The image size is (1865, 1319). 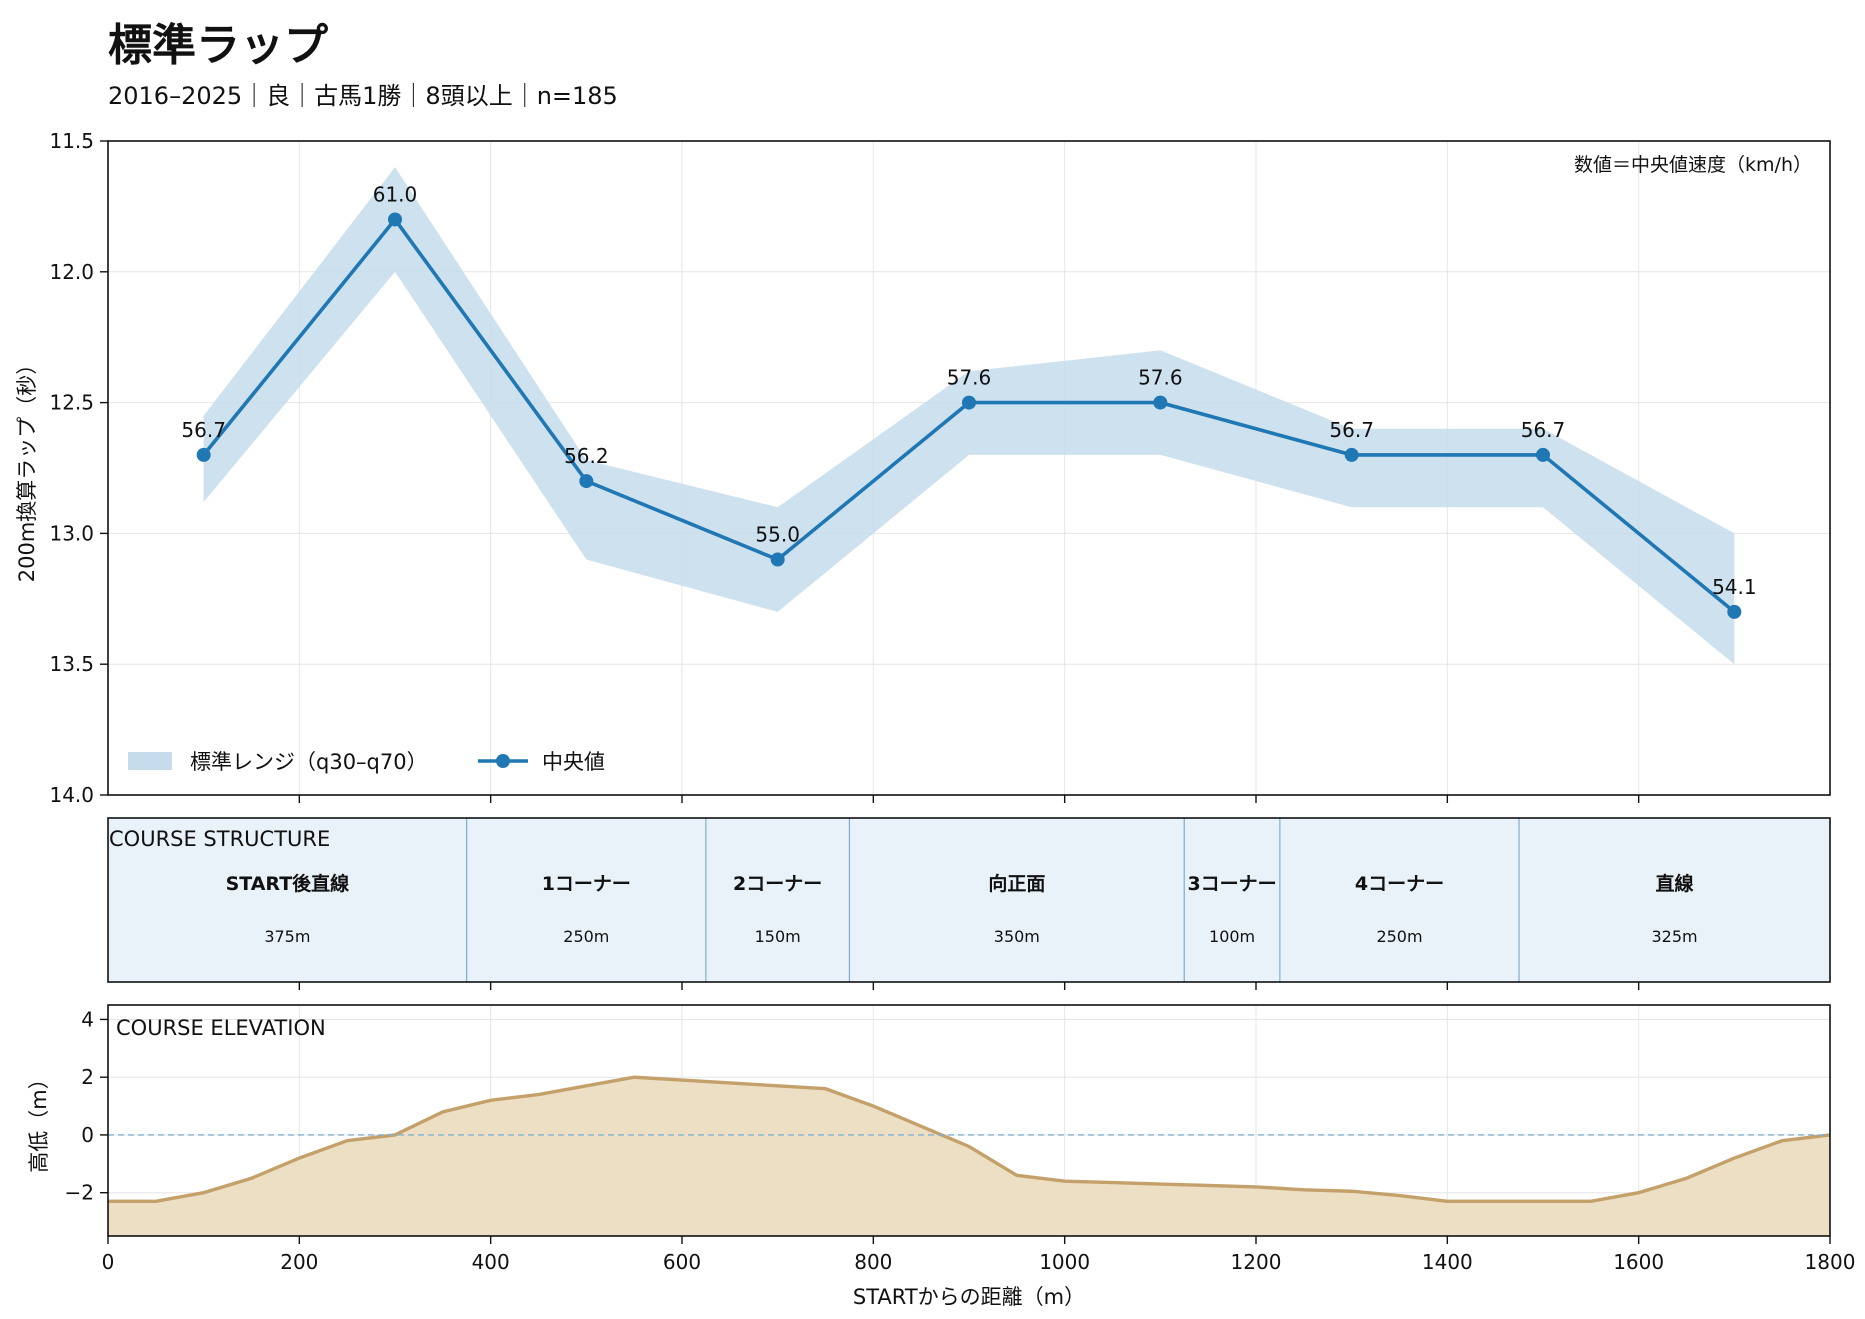 What do you see at coordinates (79, 1193) in the screenshot?
I see `elevation-y-tick-label: −2` at bounding box center [79, 1193].